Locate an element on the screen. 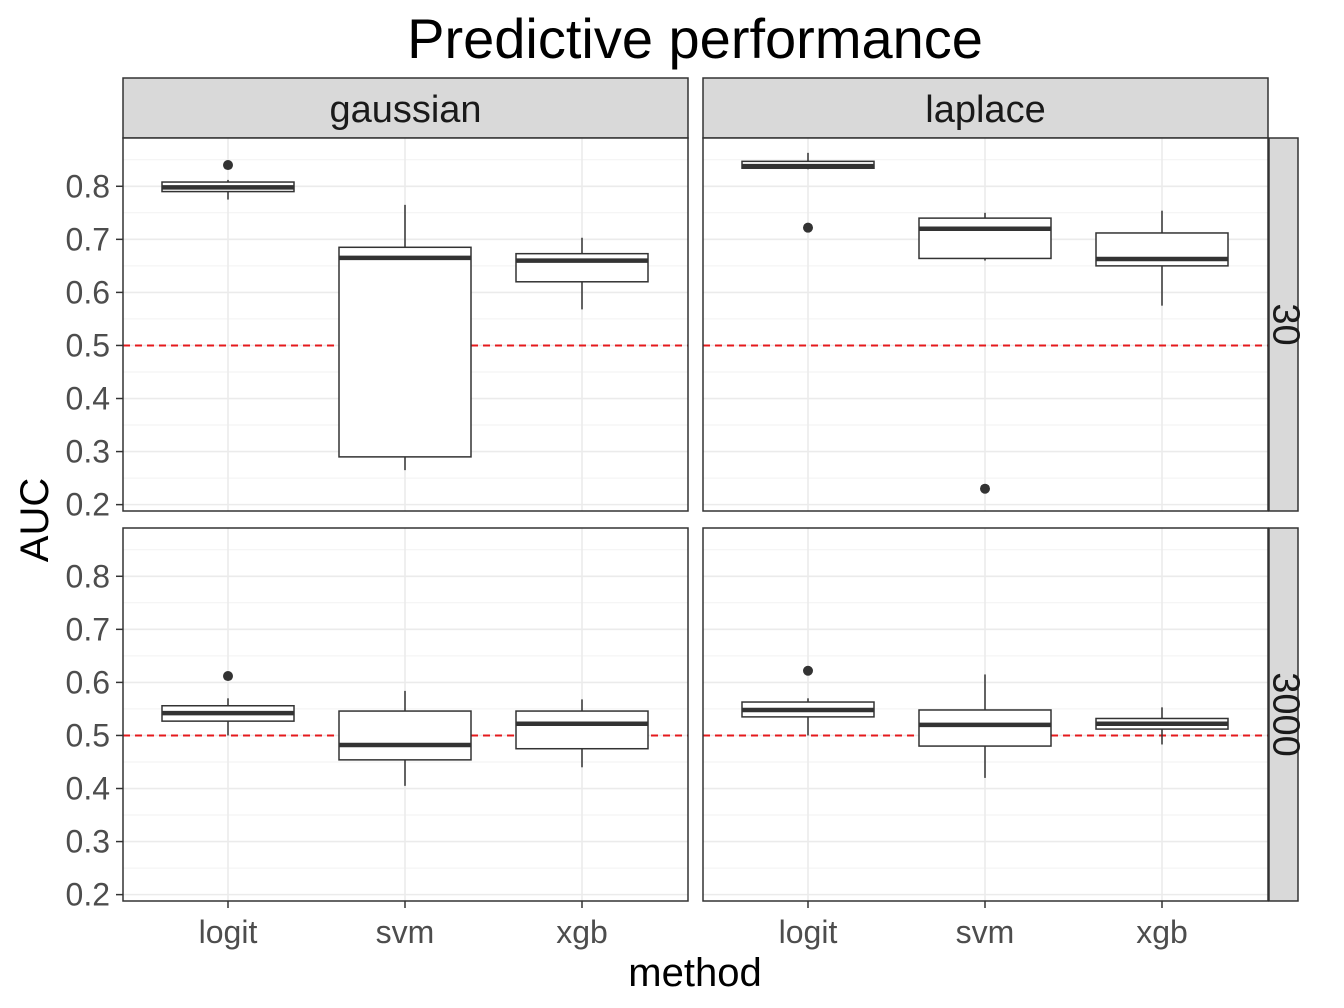 The height and width of the screenshot is (1008, 1344). facet-row-strip-label: 3000 is located at coordinates (1285, 714).